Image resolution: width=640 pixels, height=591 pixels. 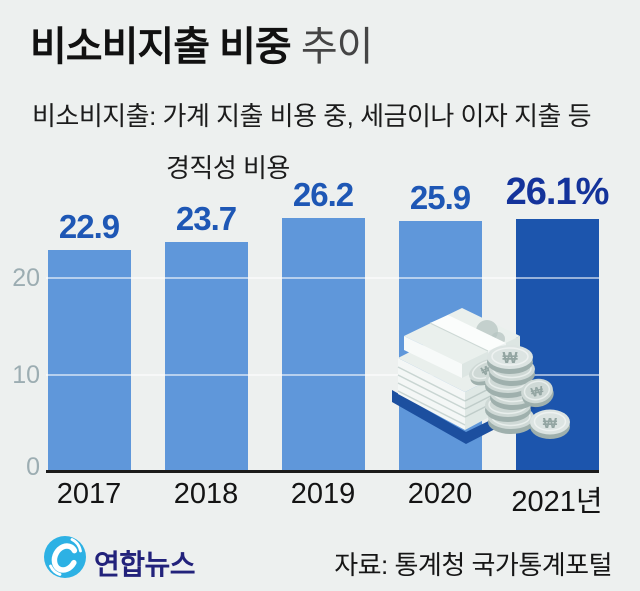 I want to click on subtitle-line-1: 비소비지출: 가계 지출 비용 중, 세금이나 이자 지출 등, so click(x=312, y=116).